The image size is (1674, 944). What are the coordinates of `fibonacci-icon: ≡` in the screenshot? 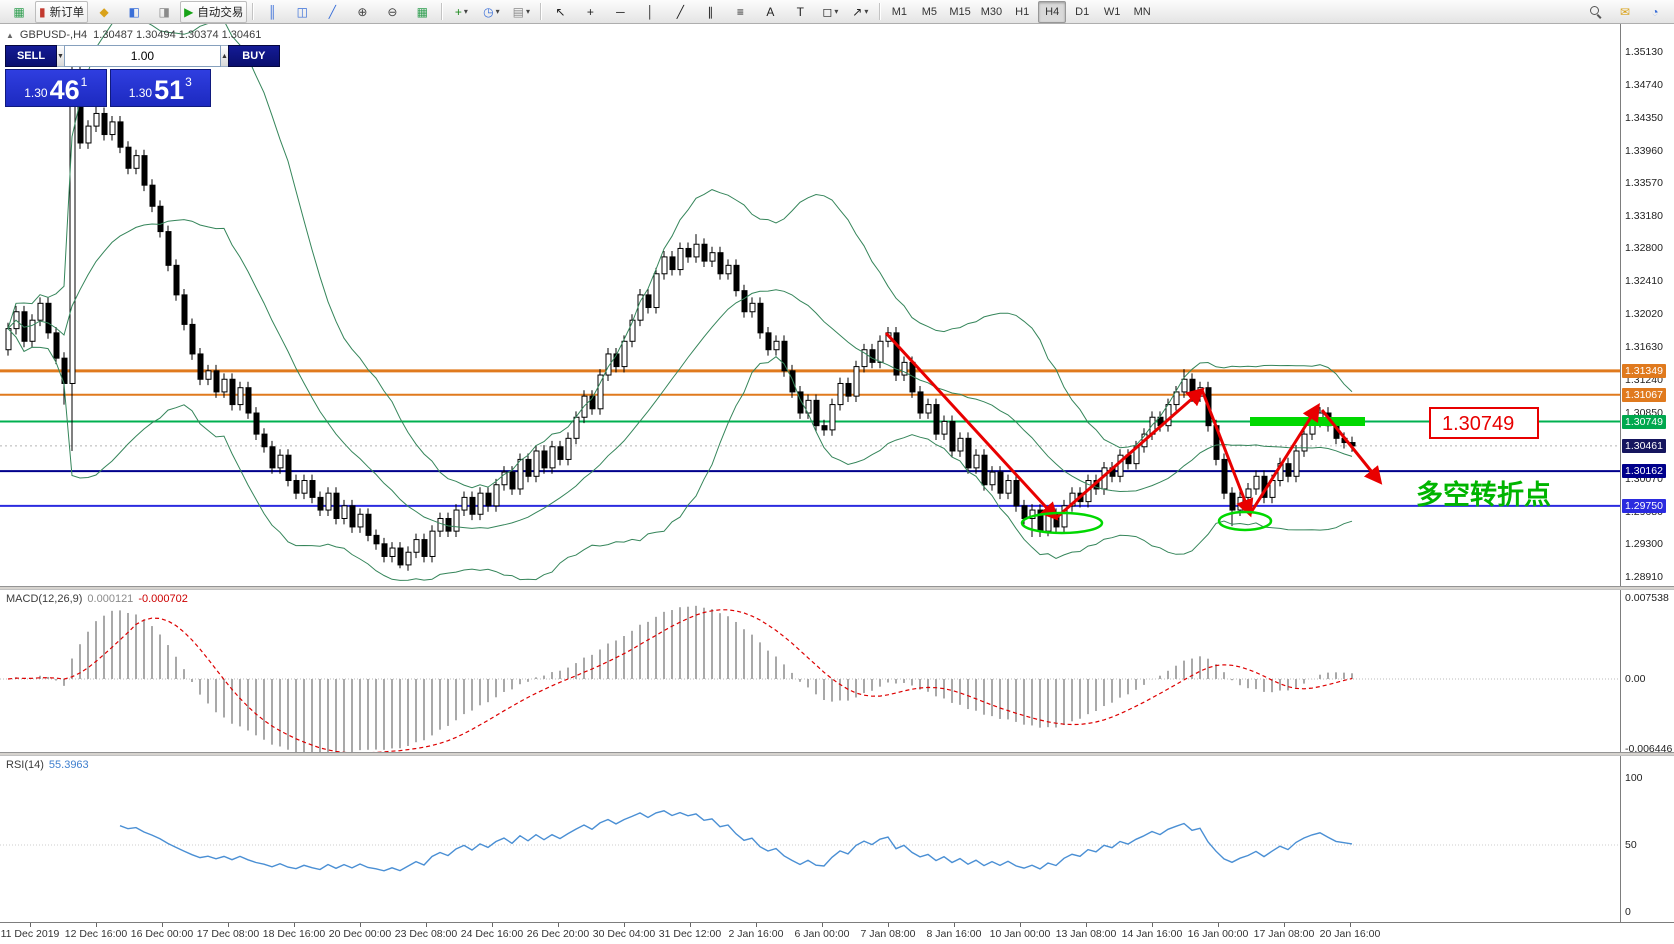 It's located at (740, 12).